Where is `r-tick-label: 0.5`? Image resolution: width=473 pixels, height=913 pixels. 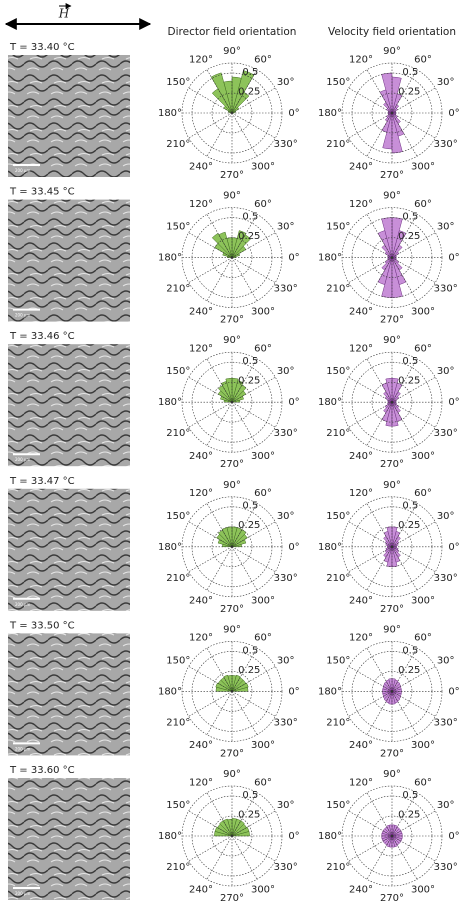 r-tick-label: 0.5 is located at coordinates (250, 216).